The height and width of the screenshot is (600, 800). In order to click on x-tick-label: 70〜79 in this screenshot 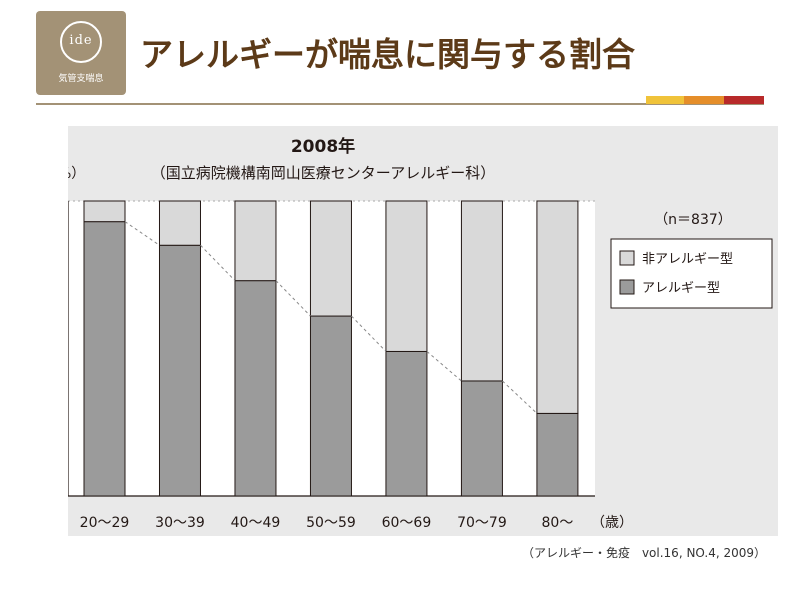, I will do `click(482, 523)`.